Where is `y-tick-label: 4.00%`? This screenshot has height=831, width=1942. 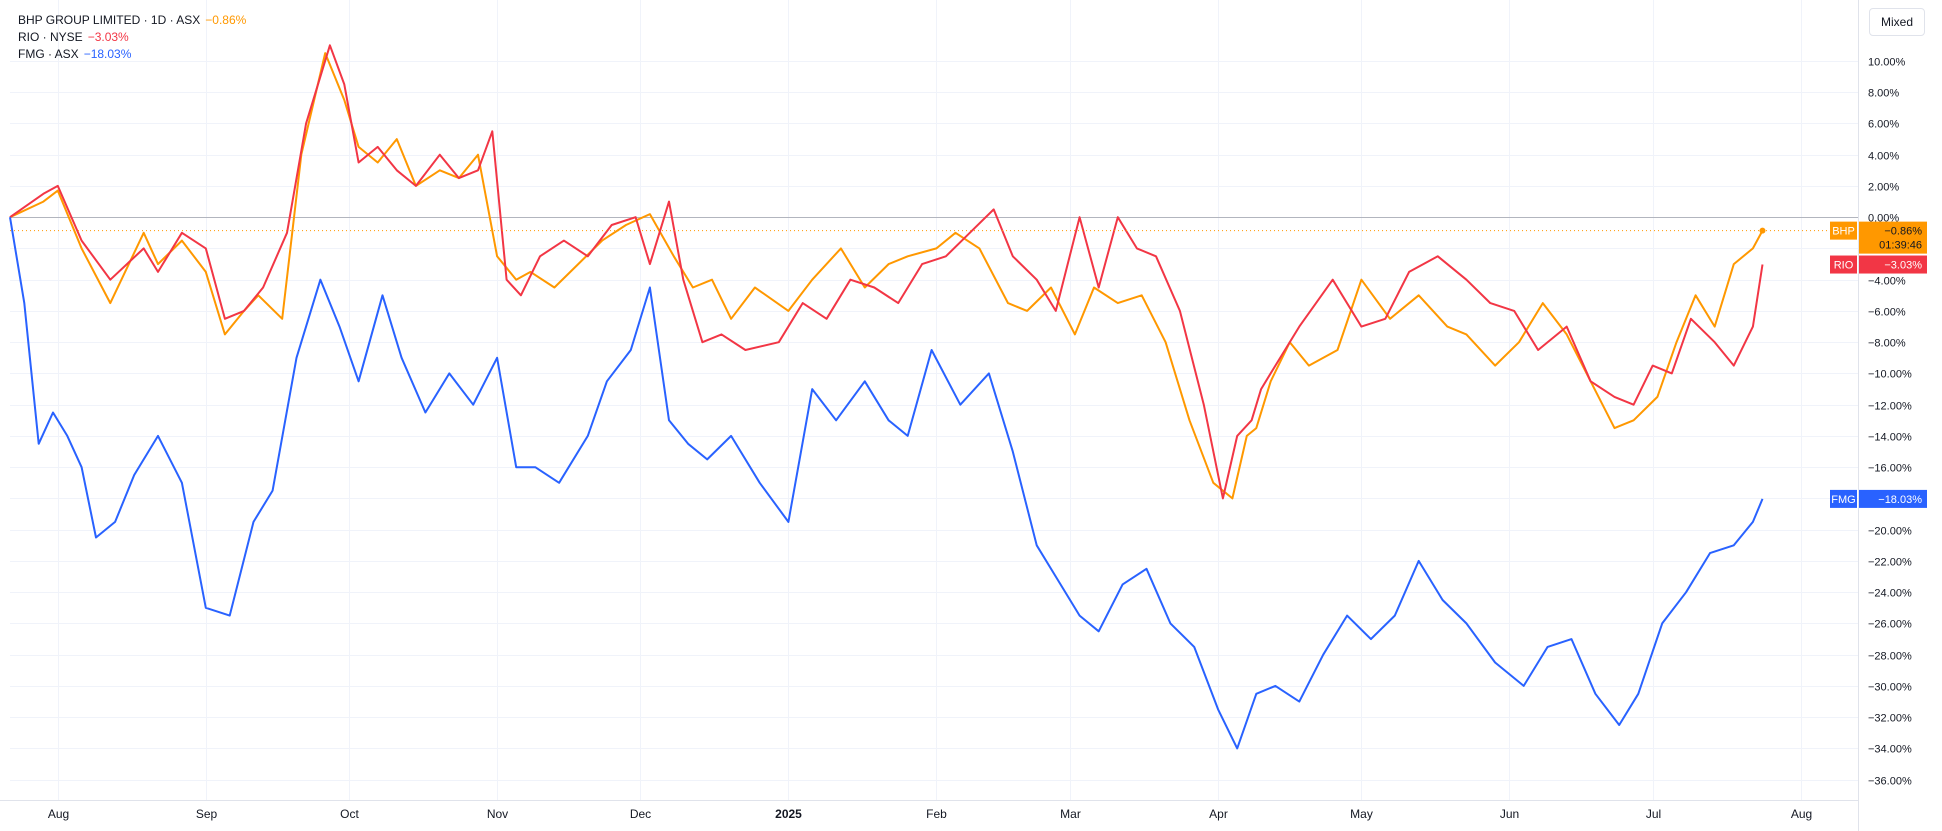
y-tick-label: 4.00% is located at coordinates (1883, 157).